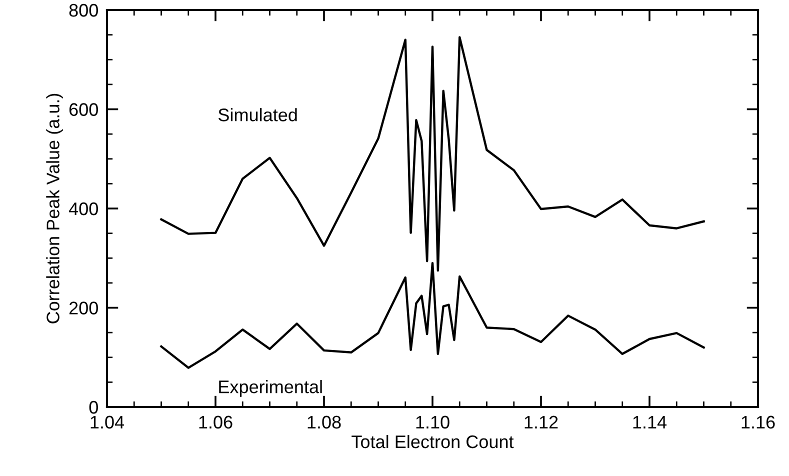 The image size is (789, 476). What do you see at coordinates (270, 388) in the screenshot?
I see `series-label: Experimental` at bounding box center [270, 388].